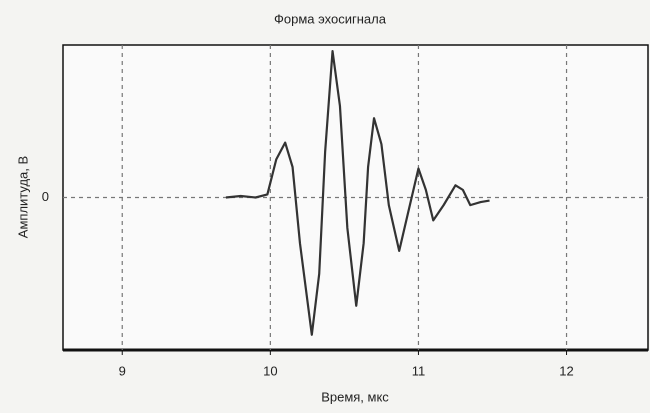 Image resolution: width=650 pixels, height=413 pixels. Describe the element at coordinates (355, 396) in the screenshot. I see `x-axis-label: Время, мкс` at that location.